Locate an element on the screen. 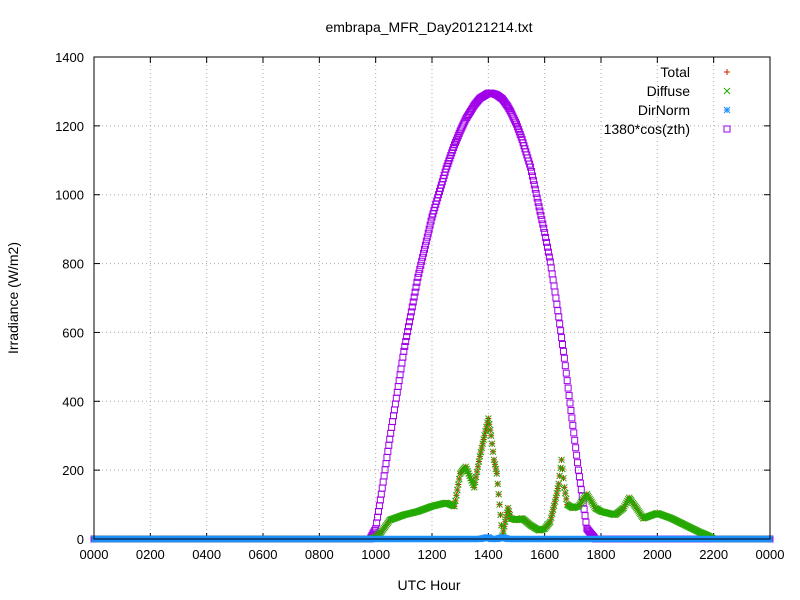 The width and height of the screenshot is (800, 600). x-tick-label: 0200 is located at coordinates (150, 554).